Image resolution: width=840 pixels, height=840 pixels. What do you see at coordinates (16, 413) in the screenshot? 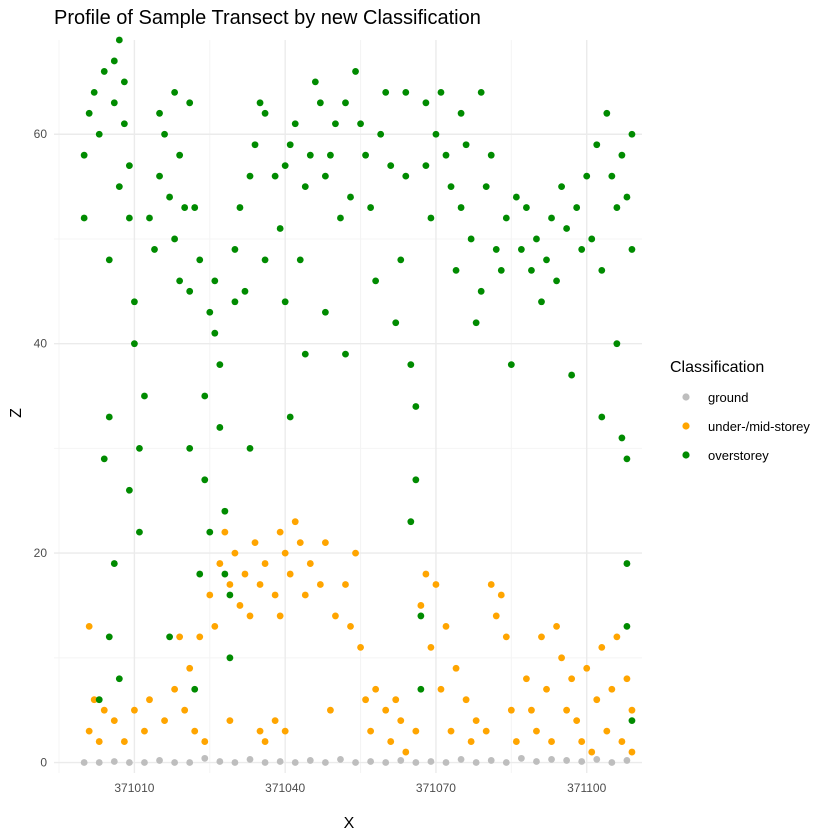
I see `y-axis-title: Z` at bounding box center [16, 413].